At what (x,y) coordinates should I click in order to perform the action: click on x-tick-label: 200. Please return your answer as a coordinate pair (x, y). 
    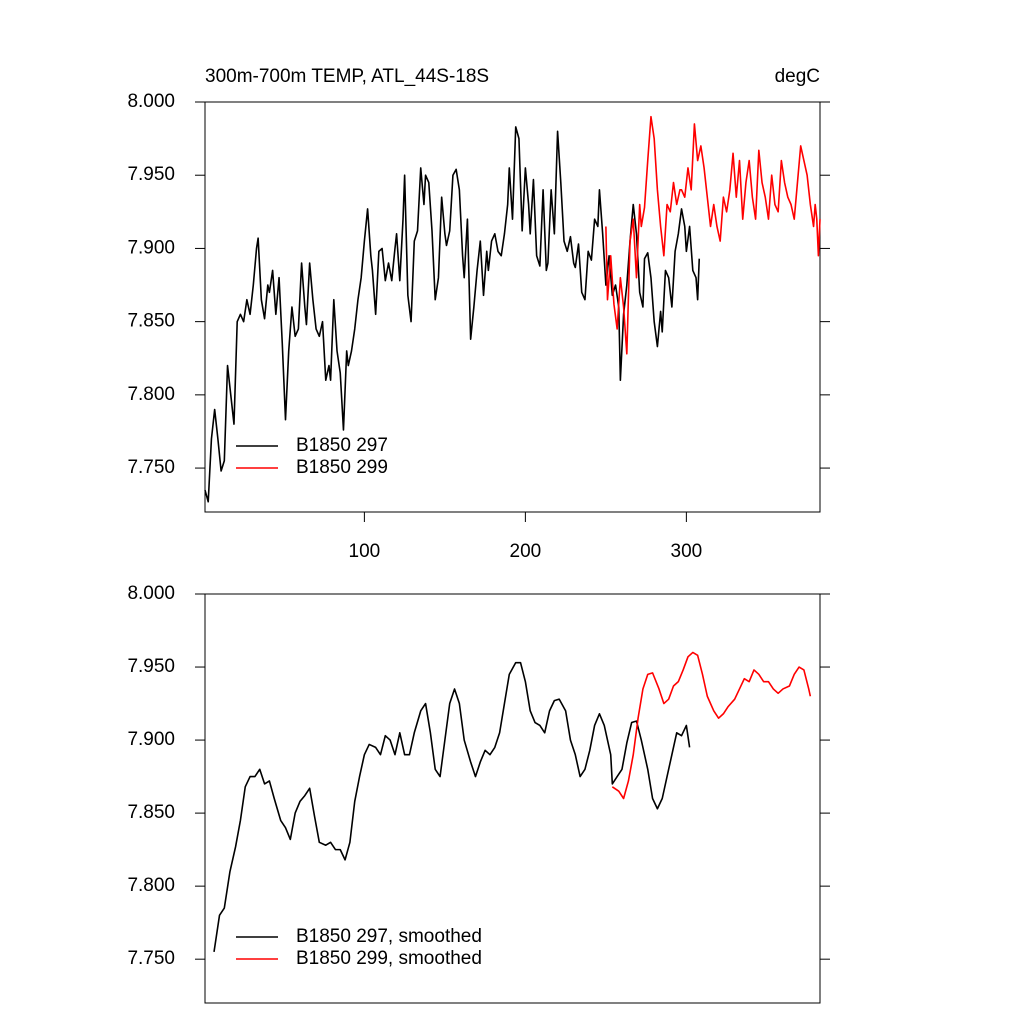
    Looking at the image, I should click on (526, 551).